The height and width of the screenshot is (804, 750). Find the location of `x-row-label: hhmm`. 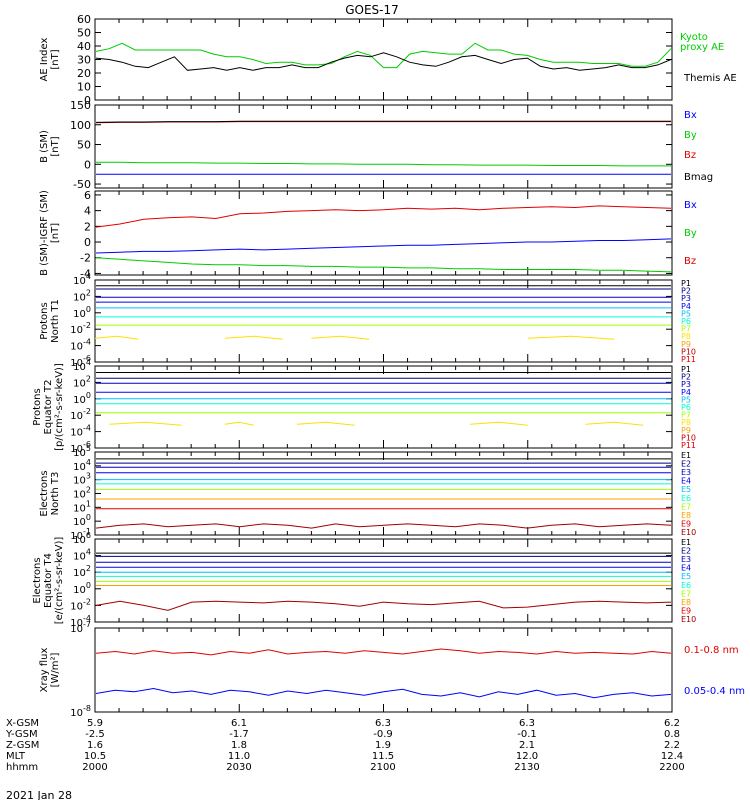

x-row-label: hhmm is located at coordinates (22, 767).